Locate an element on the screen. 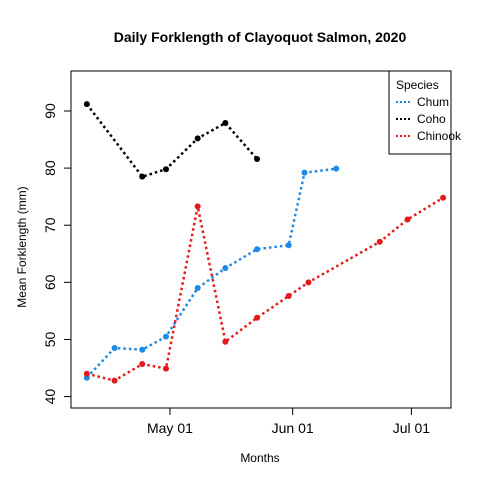 The width and height of the screenshot is (480, 480). series-coho is located at coordinates (172, 140).